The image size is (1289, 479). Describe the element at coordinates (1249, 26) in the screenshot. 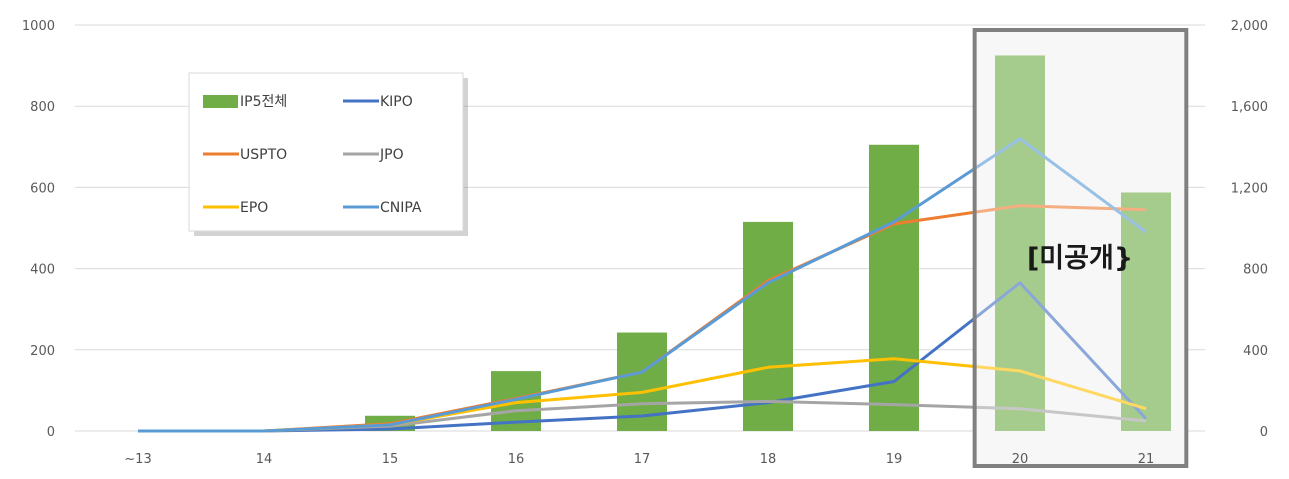

I see `right-tick-label: 2,000` at that location.